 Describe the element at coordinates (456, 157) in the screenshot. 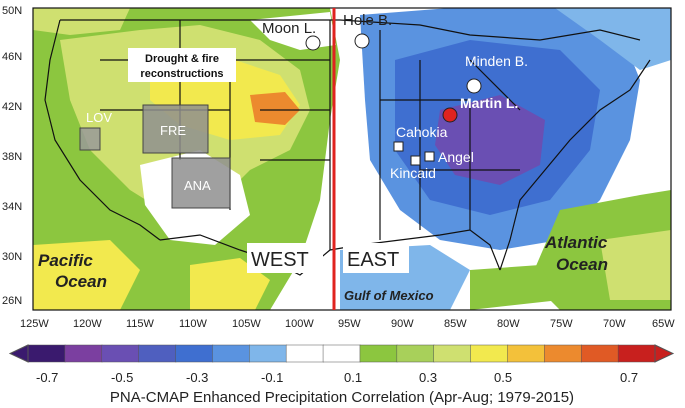

I see `angel-label: Angel` at that location.